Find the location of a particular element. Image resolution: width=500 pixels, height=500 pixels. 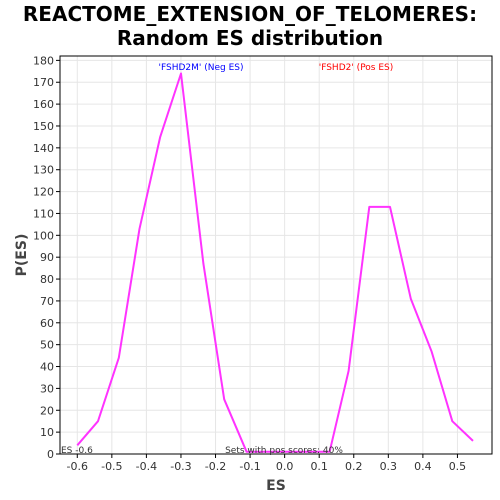

x-tick-label: 0.1 is located at coordinates (319, 466).